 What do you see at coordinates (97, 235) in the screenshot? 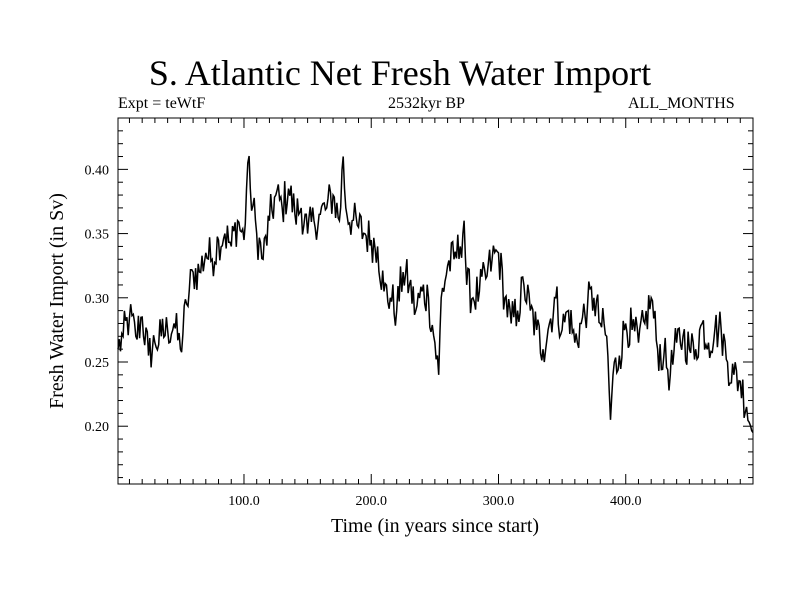
I see `y-tick-label: 0.35` at bounding box center [97, 235].